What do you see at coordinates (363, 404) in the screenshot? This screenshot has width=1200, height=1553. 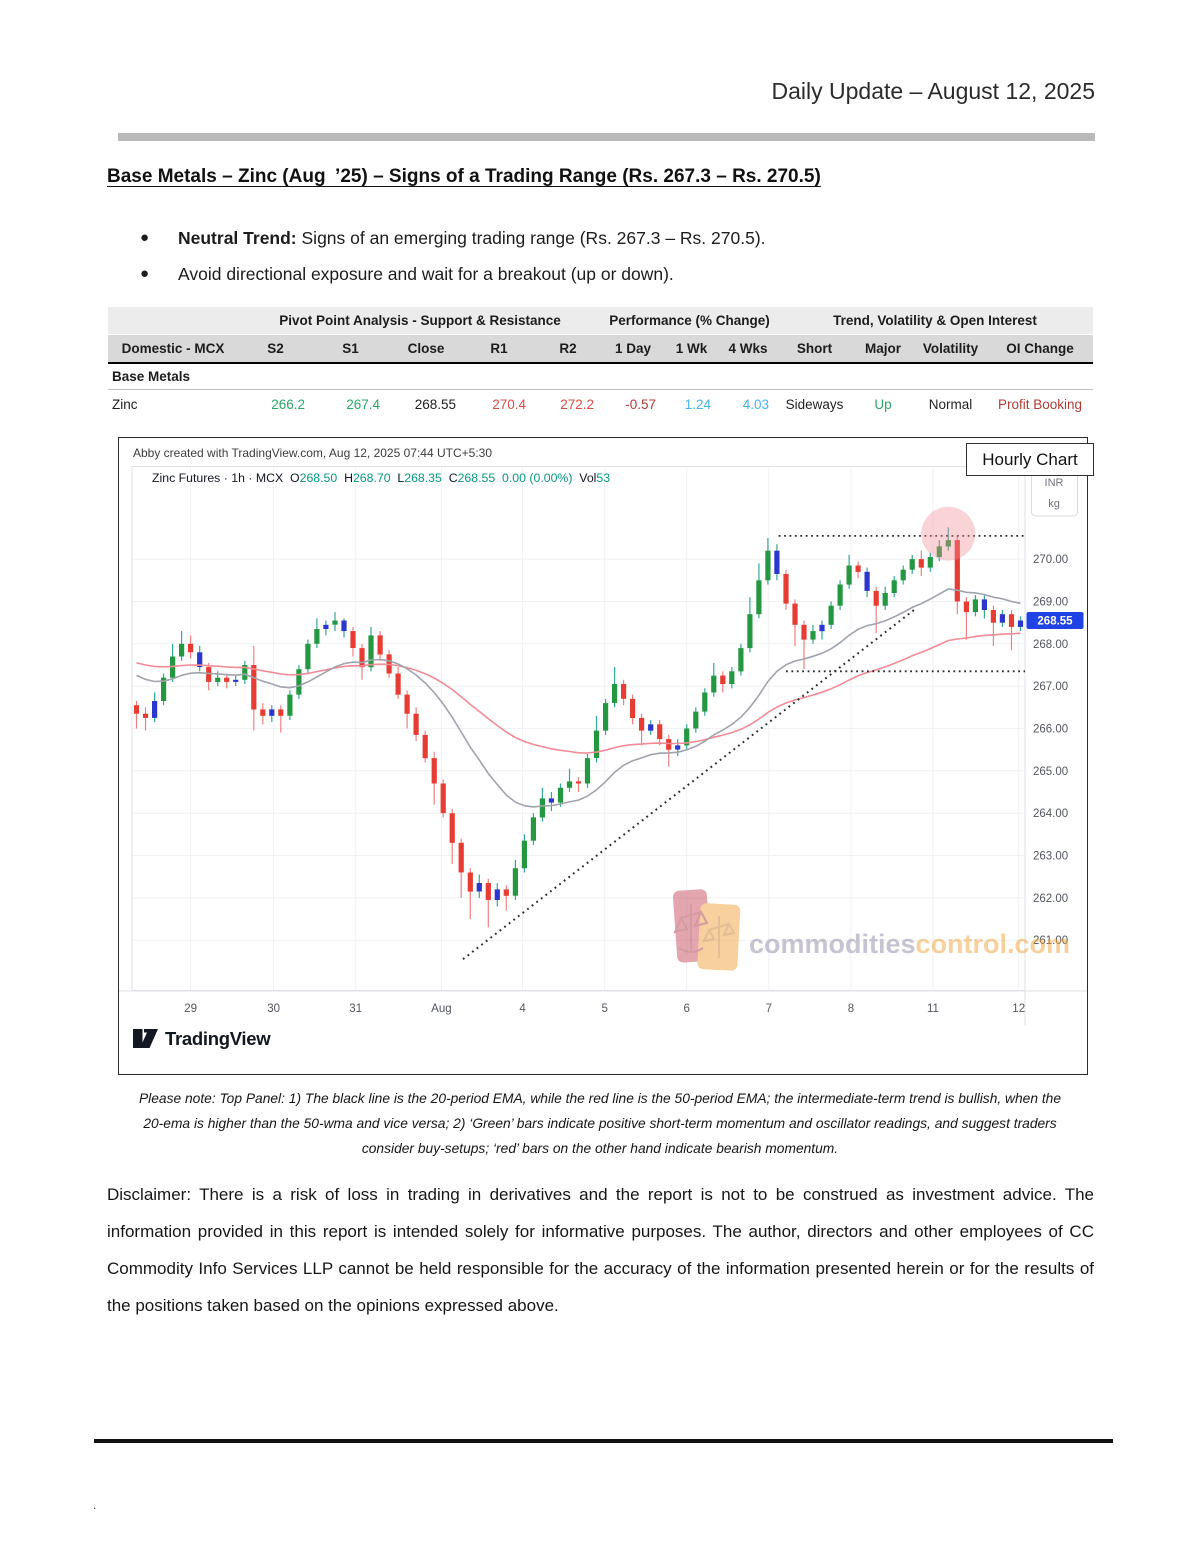 I see `table-cell: 267.4` at bounding box center [363, 404].